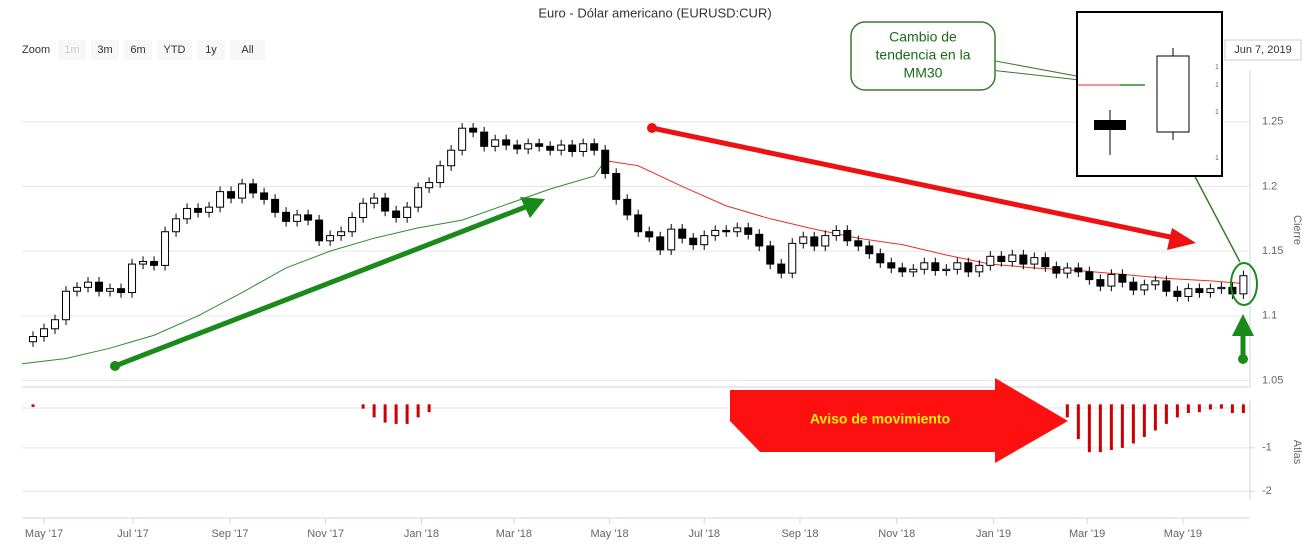 Image resolution: width=1311 pixels, height=549 pixels. What do you see at coordinates (1297, 452) in the screenshot?
I see `y2-axis-title: Atlas` at bounding box center [1297, 452].